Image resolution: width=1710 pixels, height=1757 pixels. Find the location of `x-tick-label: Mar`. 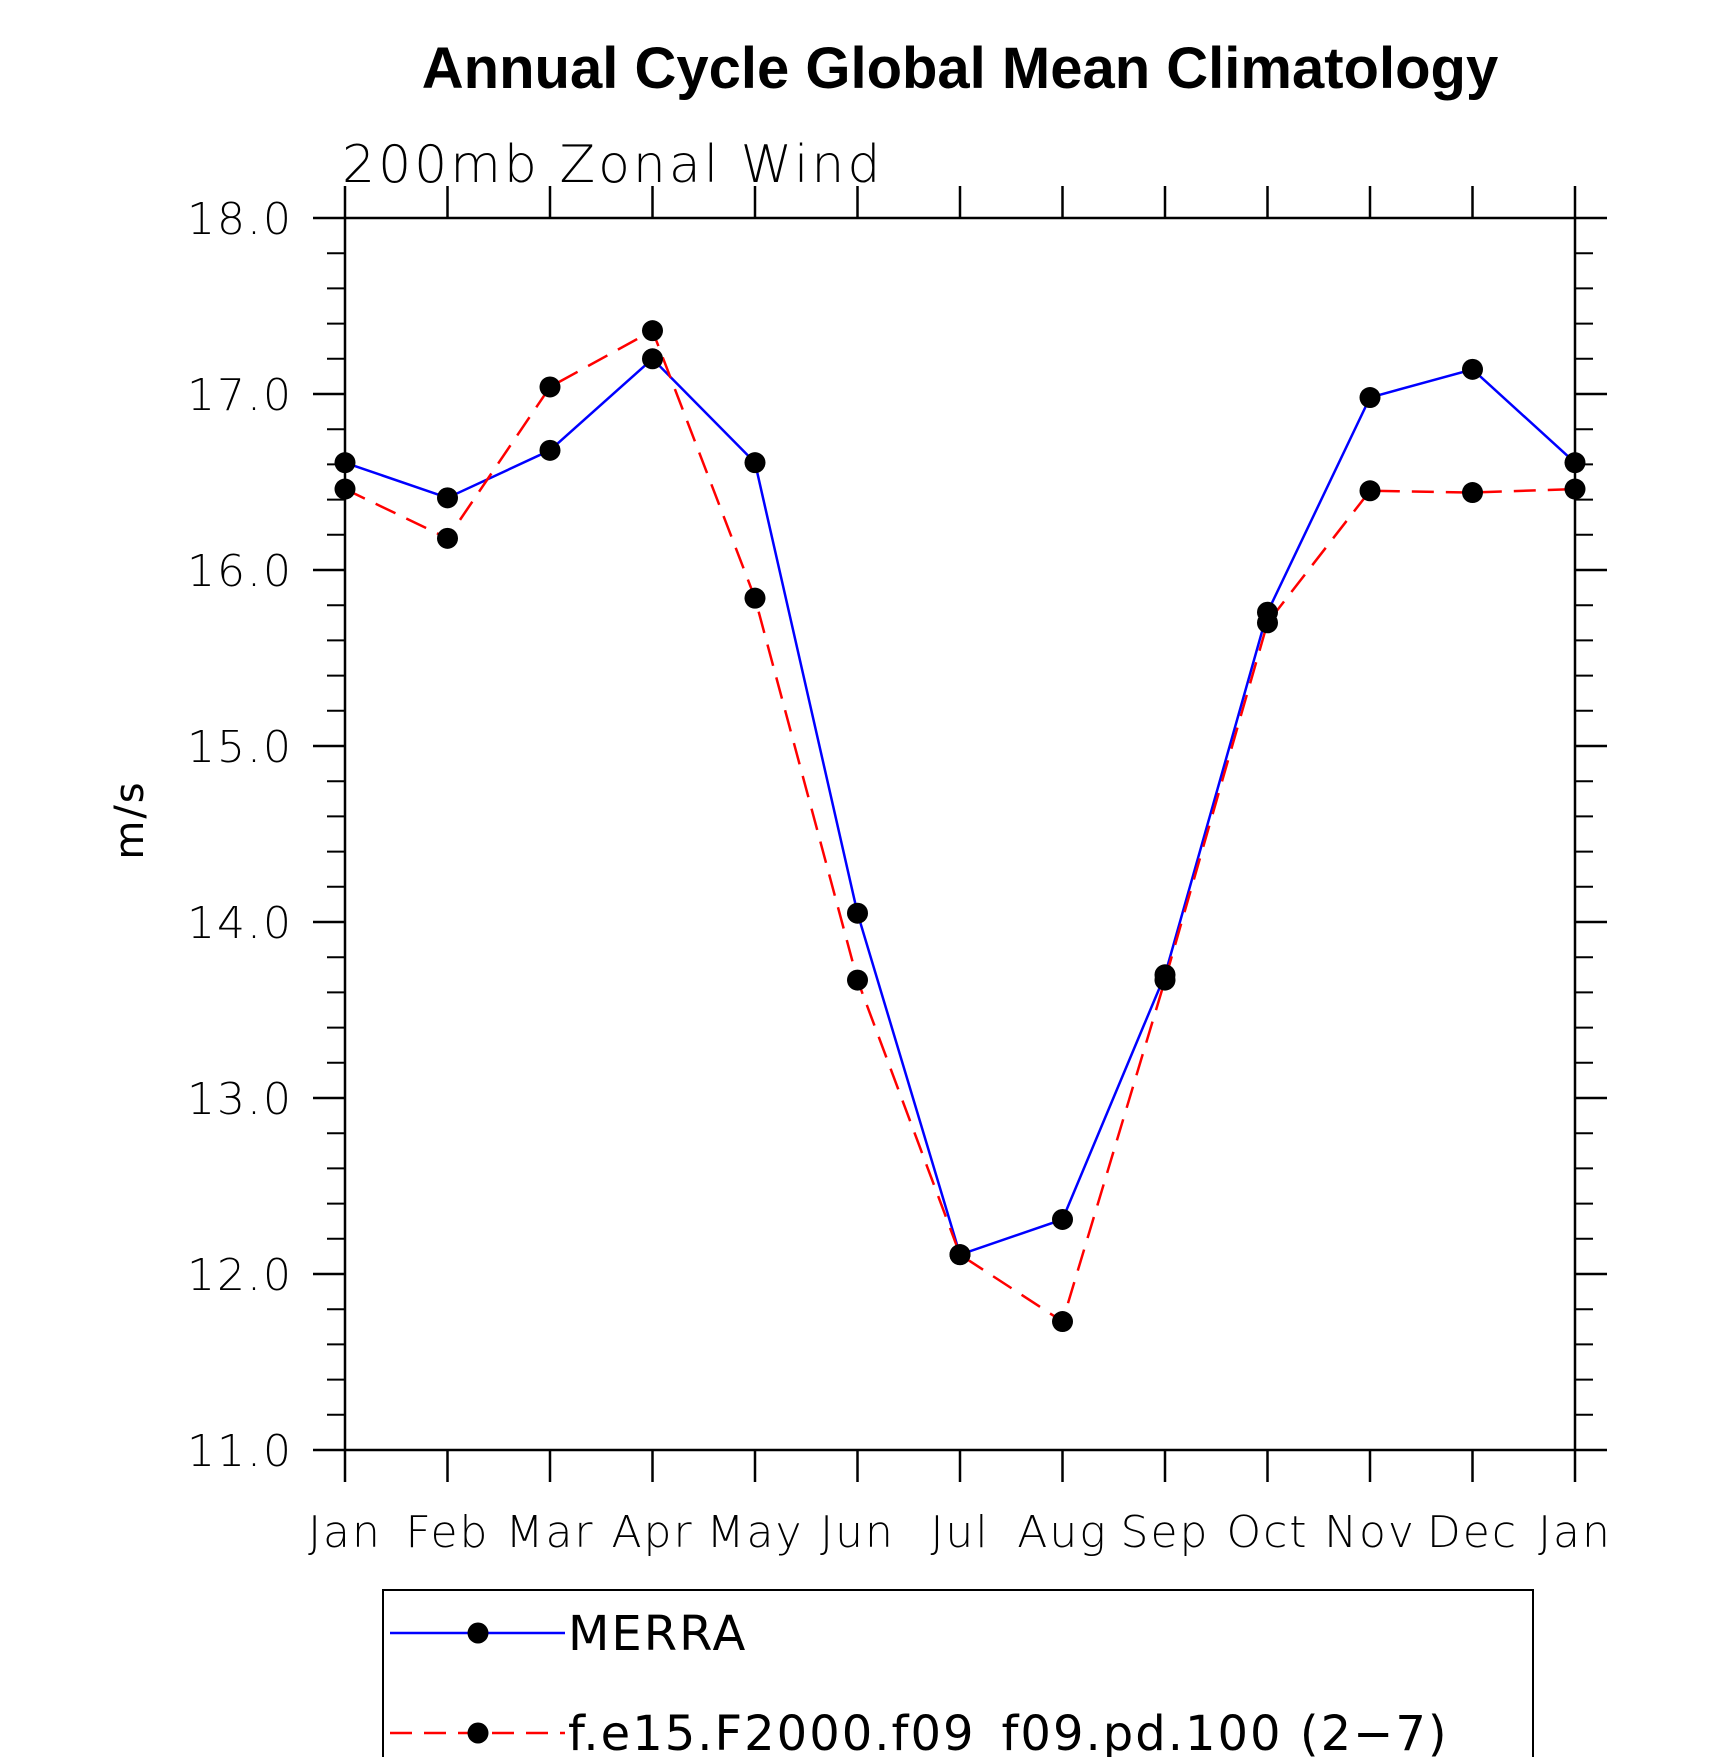

x-tick-label: Mar is located at coordinates (549, 1532).